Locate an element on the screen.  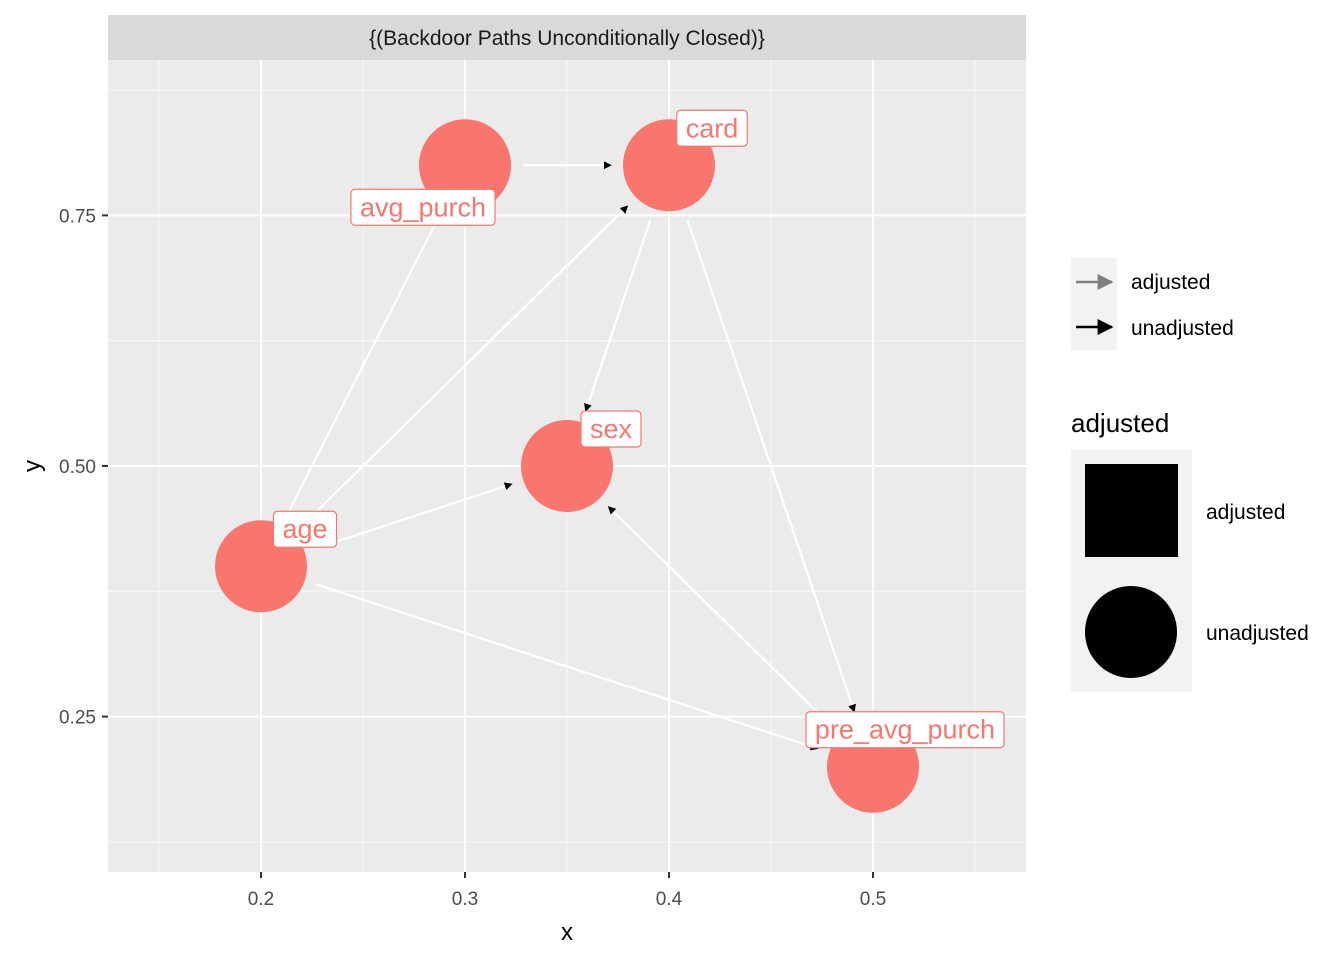
edge-sex-to-pre_avg_purch is located at coordinates (720, 616).